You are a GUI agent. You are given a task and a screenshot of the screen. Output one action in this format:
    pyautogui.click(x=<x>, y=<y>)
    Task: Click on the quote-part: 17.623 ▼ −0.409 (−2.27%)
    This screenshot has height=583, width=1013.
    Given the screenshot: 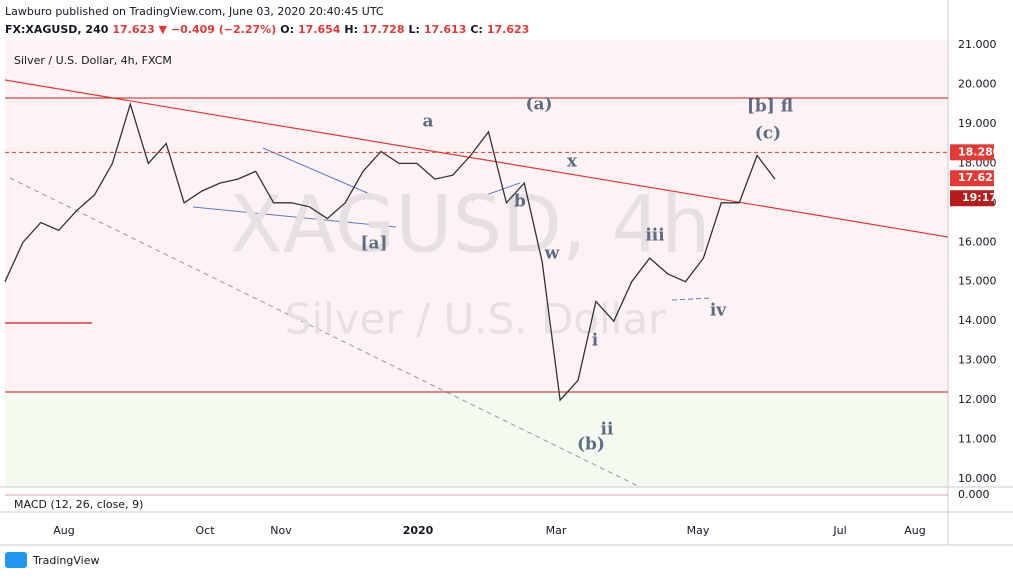 What is the action you would take?
    pyautogui.click(x=194, y=29)
    